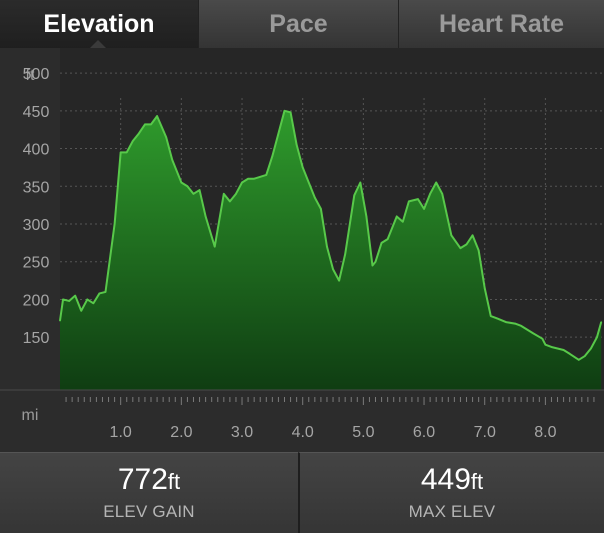 The height and width of the screenshot is (533, 604). What do you see at coordinates (242, 432) in the screenshot?
I see `x-tick-label: 3.0` at bounding box center [242, 432].